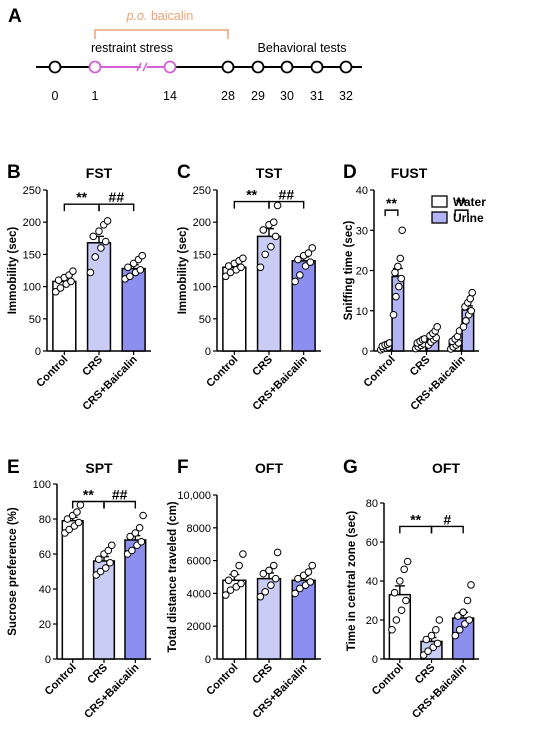 This screenshot has width=550, height=729. What do you see at coordinates (13, 467) in the screenshot?
I see `panel-label: E` at bounding box center [13, 467].